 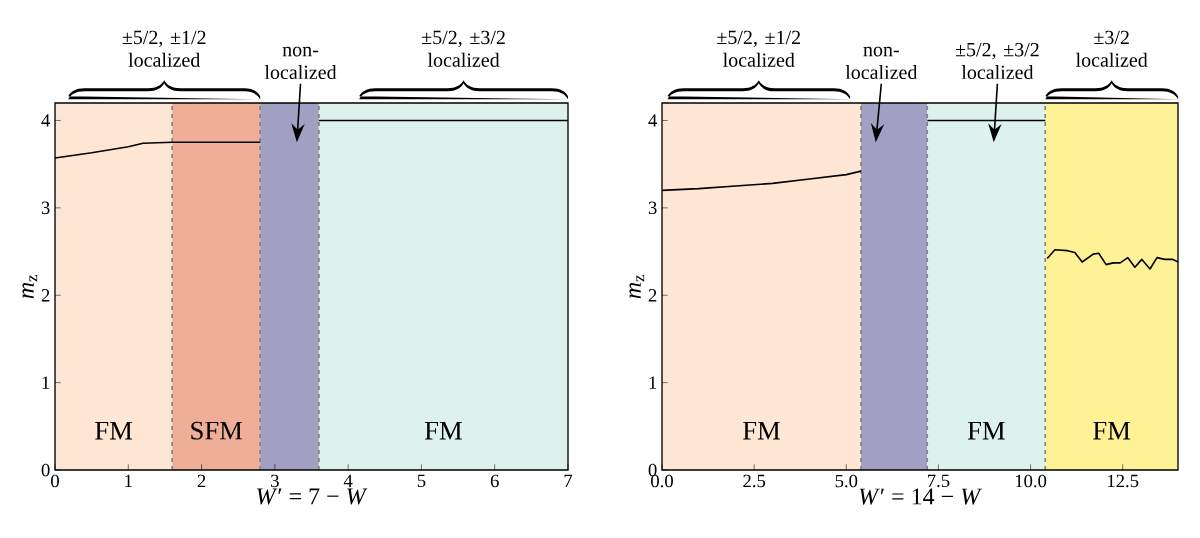 I want to click on x-tick-label: 1, so click(x=128, y=481).